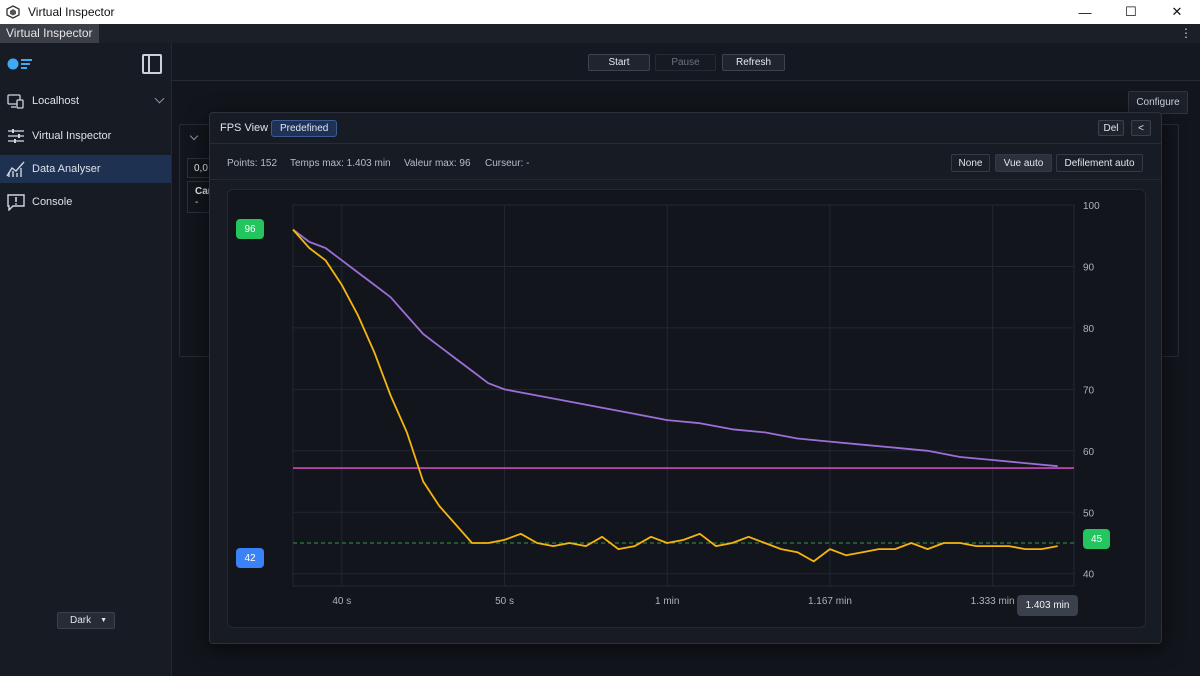 This screenshot has height=676, width=1200. Describe the element at coordinates (1096, 539) in the screenshot. I see `current-value-badge: 45` at that location.